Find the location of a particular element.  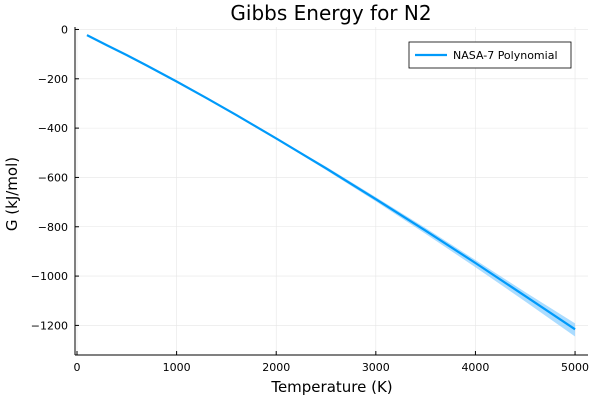

x-tick-label: 1000 is located at coordinates (177, 367).